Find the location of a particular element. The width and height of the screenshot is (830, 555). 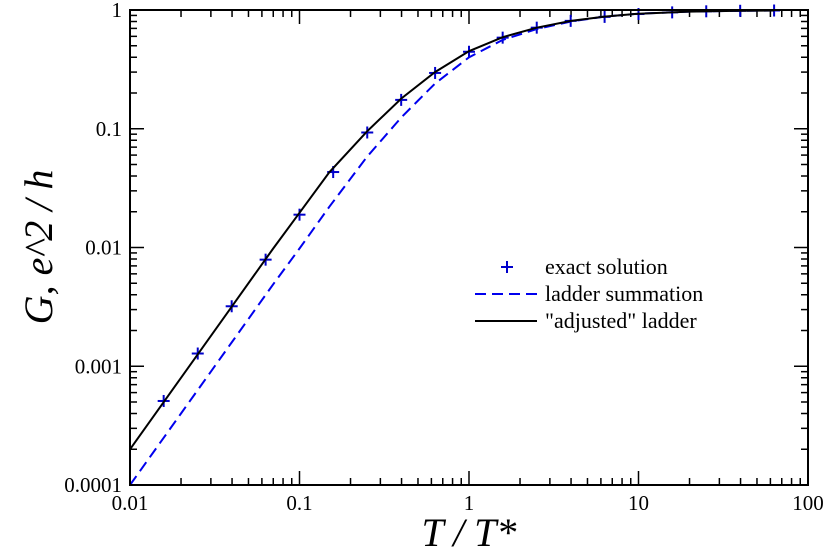

x-tick-label: 100 is located at coordinates (808, 503).